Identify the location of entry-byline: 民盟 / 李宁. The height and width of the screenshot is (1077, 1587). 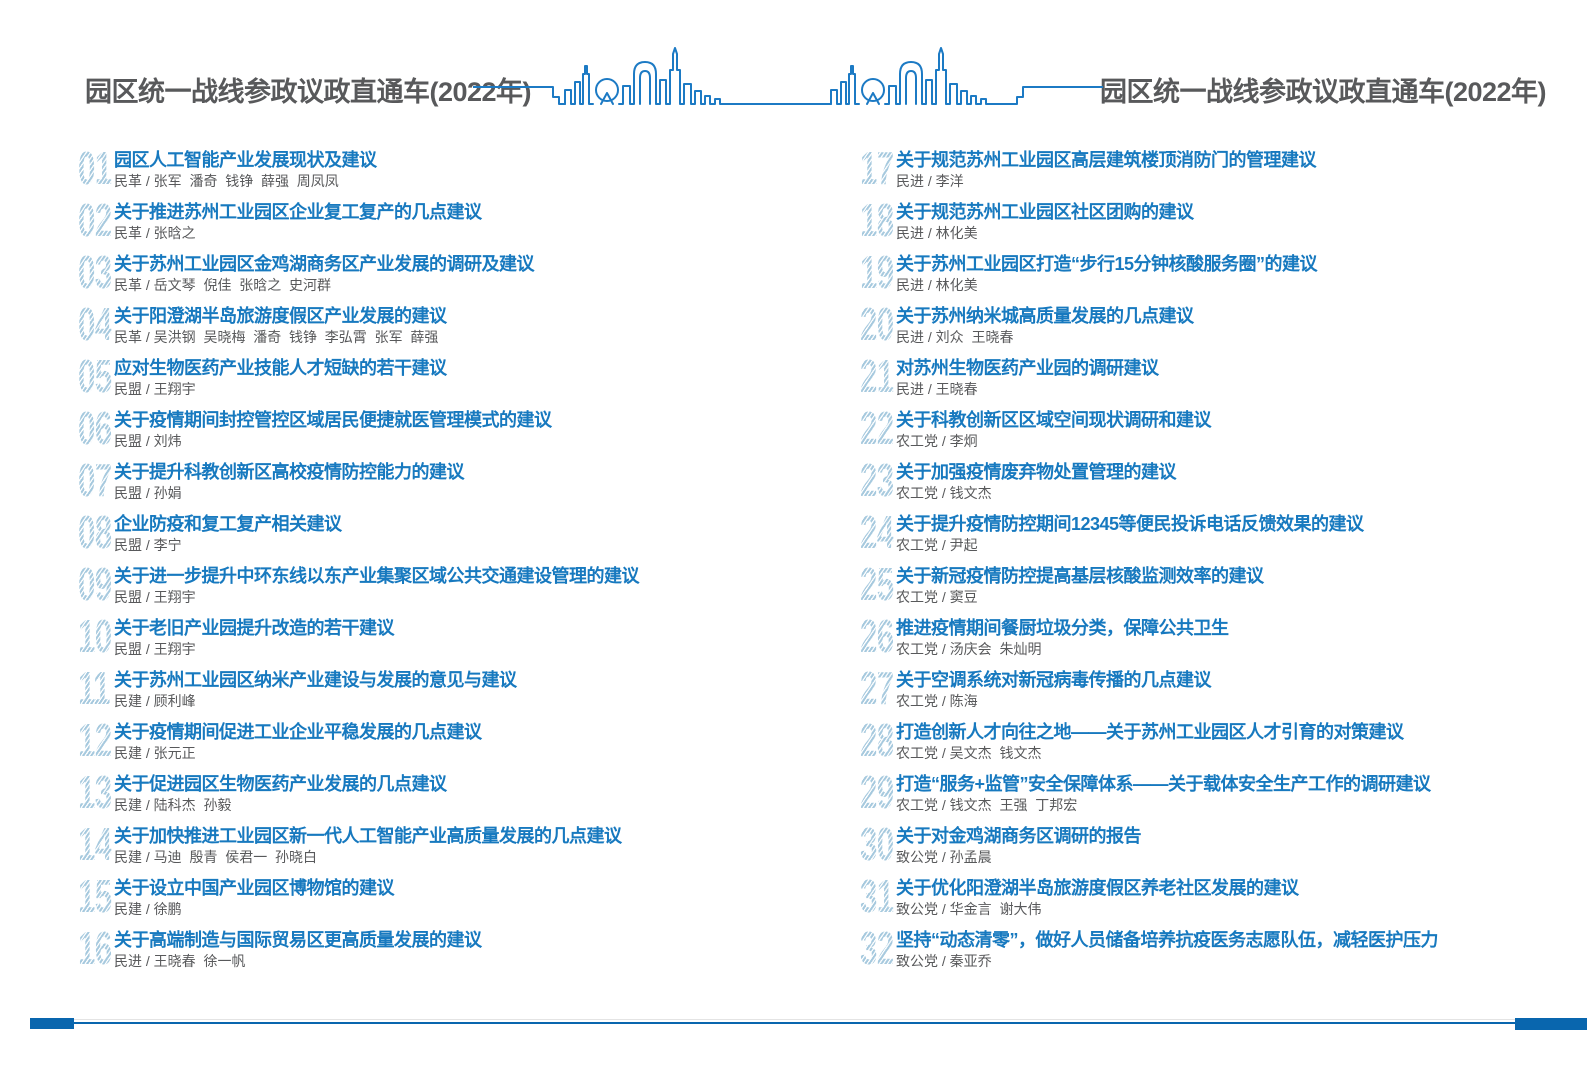
(148, 545).